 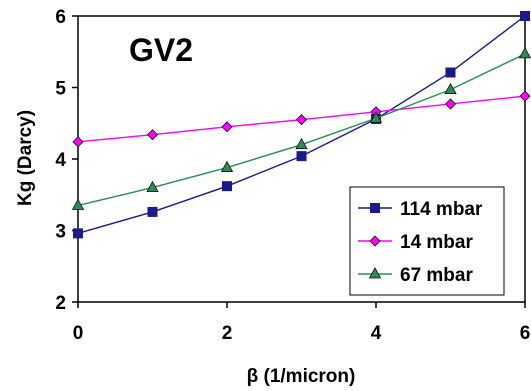 I want to click on x-tick-label: 2, so click(x=227, y=333).